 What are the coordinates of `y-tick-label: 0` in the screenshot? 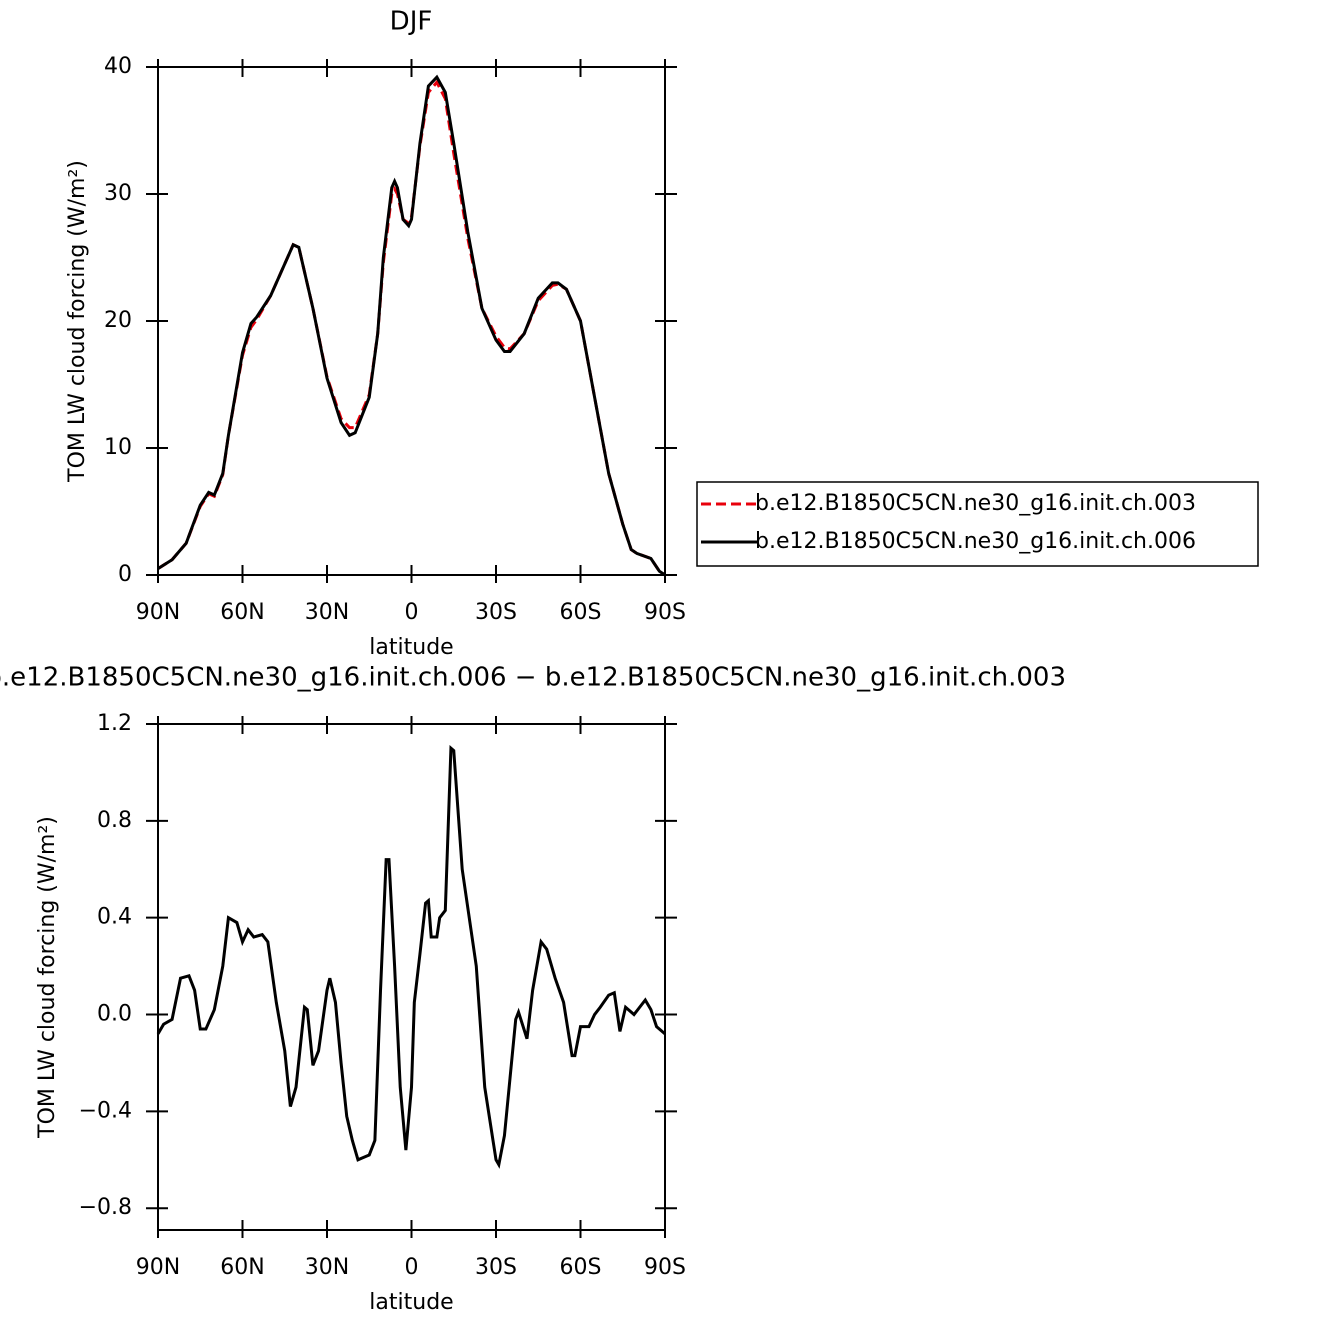 It's located at (125, 574).